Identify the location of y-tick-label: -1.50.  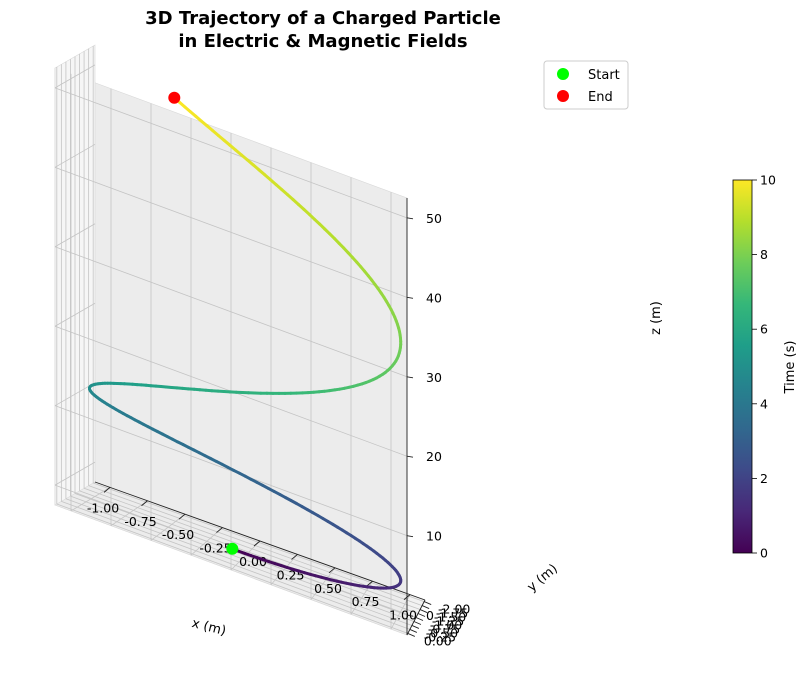
(450, 617).